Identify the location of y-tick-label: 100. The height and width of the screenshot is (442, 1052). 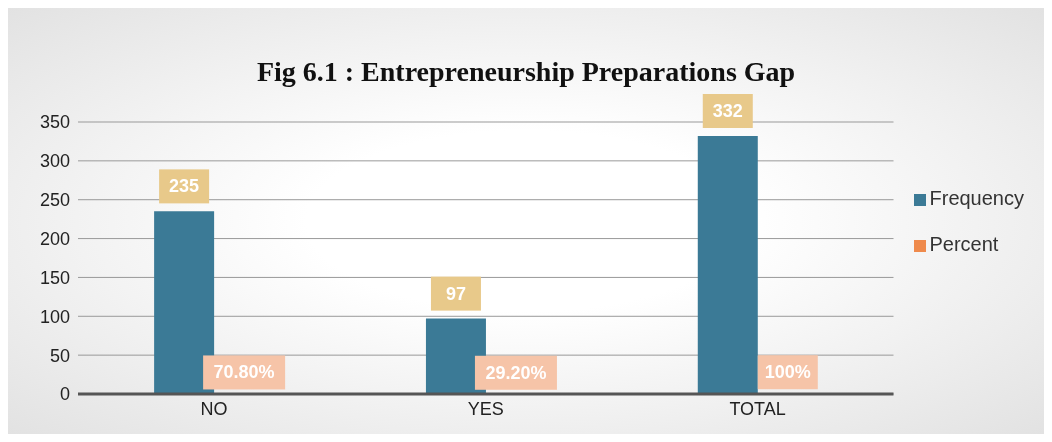
(54, 316).